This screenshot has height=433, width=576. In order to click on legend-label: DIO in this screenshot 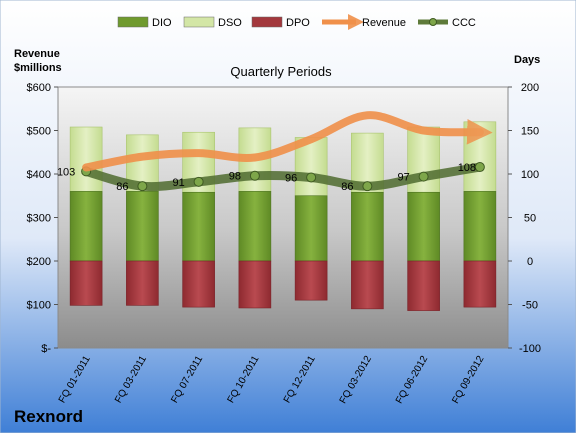, I will do `click(162, 23)`.